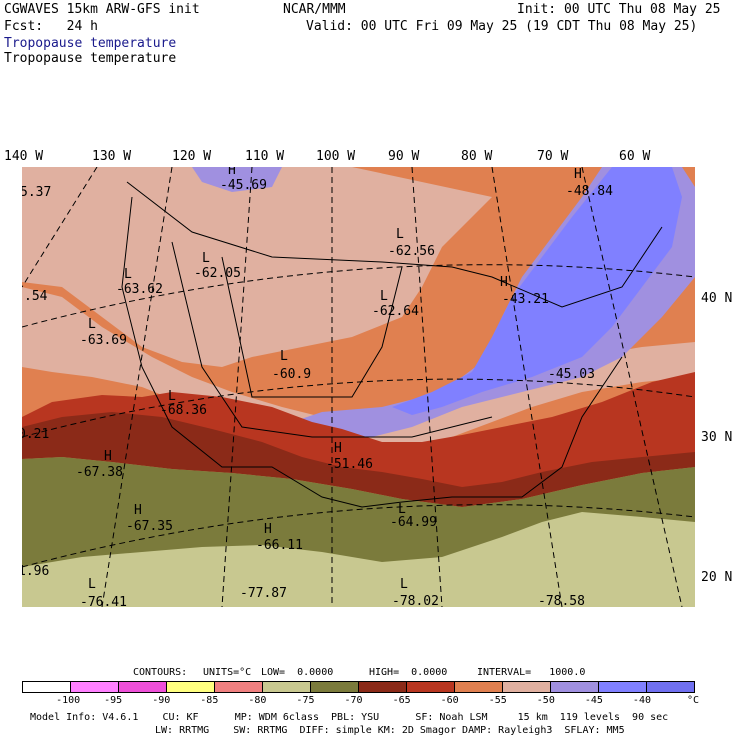 This screenshot has width=740, height=740. I want to click on field-band-blue, so click(537, 291).